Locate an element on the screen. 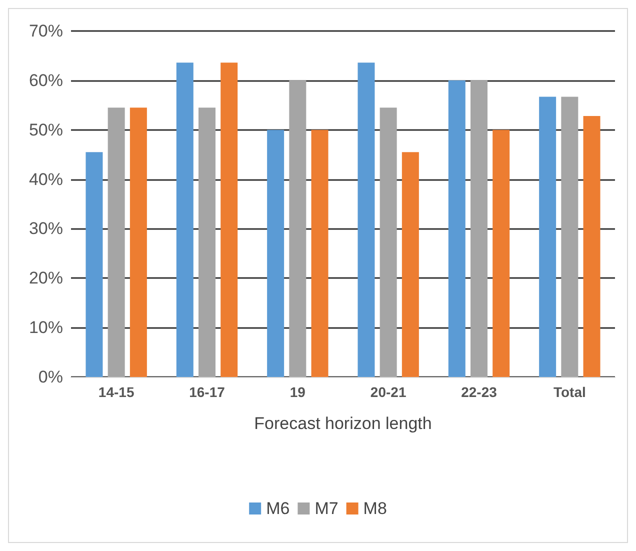  y-tick-label: 40% is located at coordinates (45, 179).